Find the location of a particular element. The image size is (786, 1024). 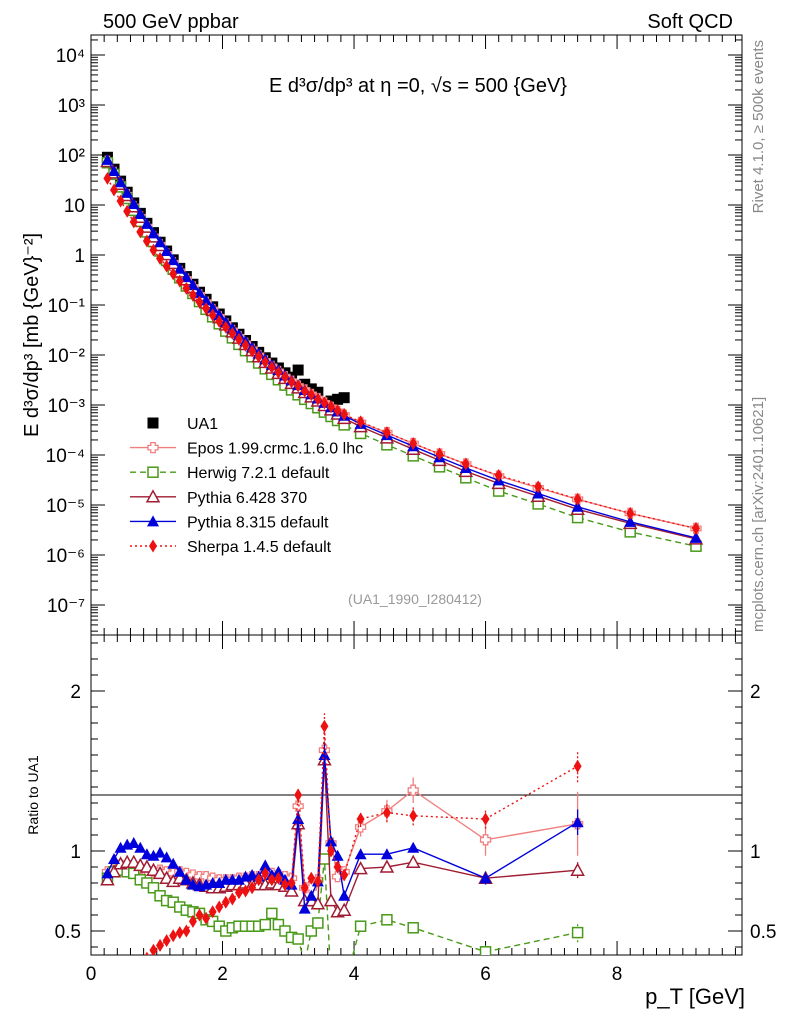

rivet-version-label: Rivet 4.1.0, ≥ 500k events is located at coordinates (758, 126).